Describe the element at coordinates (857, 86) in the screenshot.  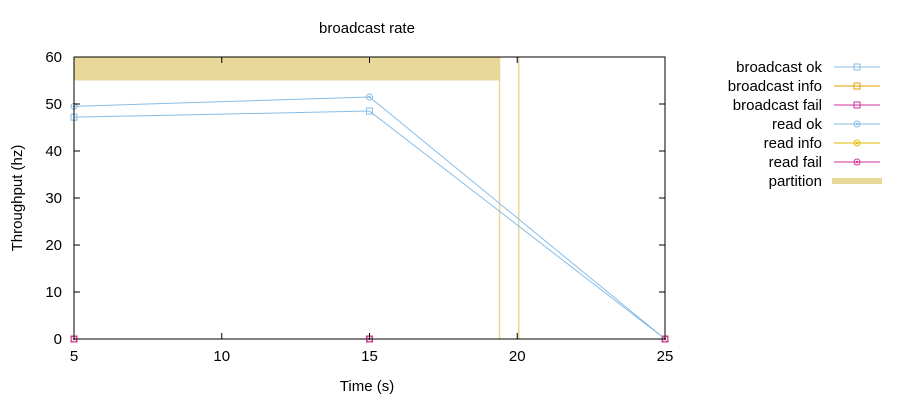
I see `legend-marker-broadcast-info` at that location.